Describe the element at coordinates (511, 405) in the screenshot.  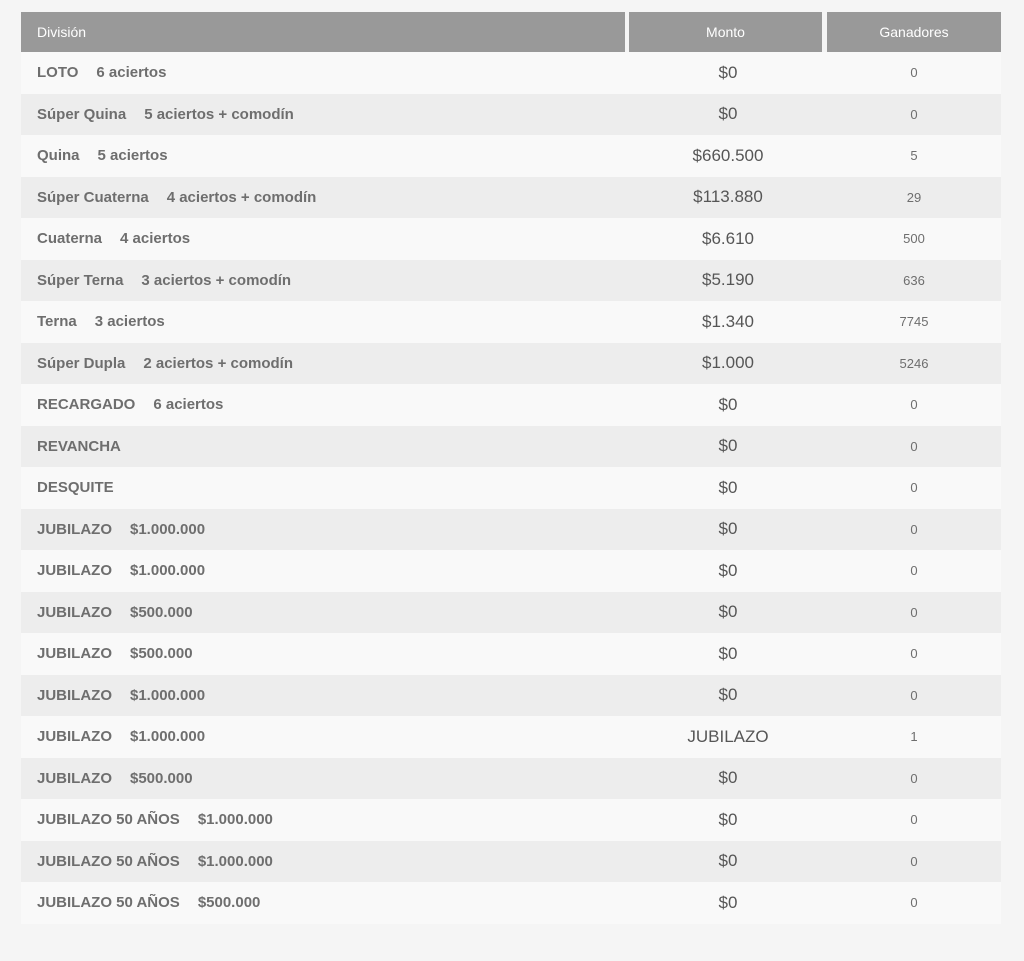
I see `table-row: RECARGADO 6 aciertos $0 0` at that location.